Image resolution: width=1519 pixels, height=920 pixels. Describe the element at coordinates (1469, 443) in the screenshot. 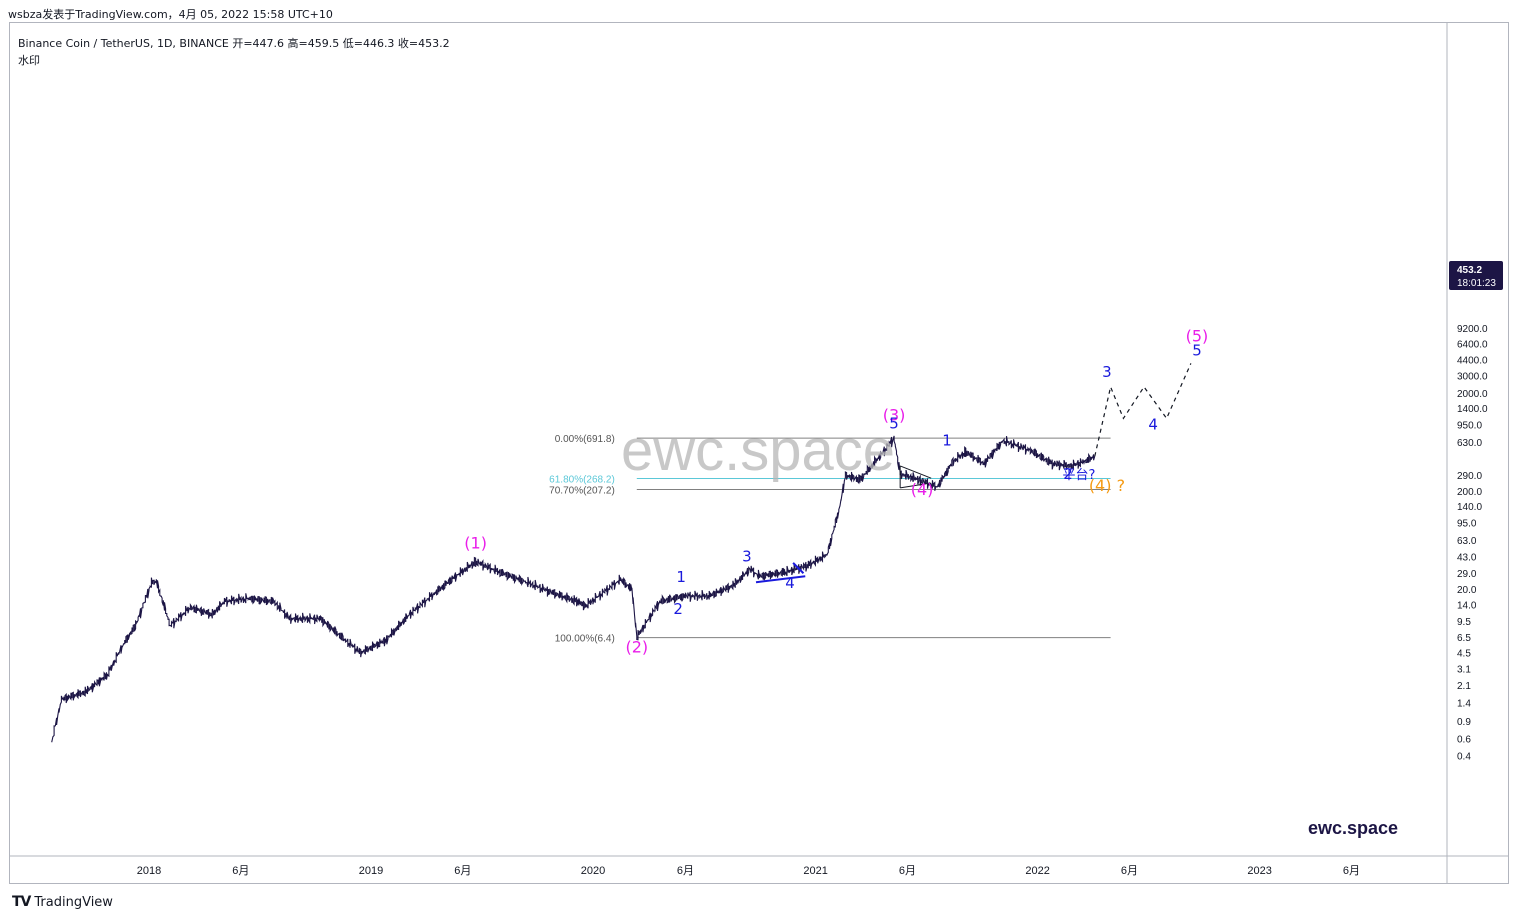

I see `y-tick-label: 630.0` at that location.